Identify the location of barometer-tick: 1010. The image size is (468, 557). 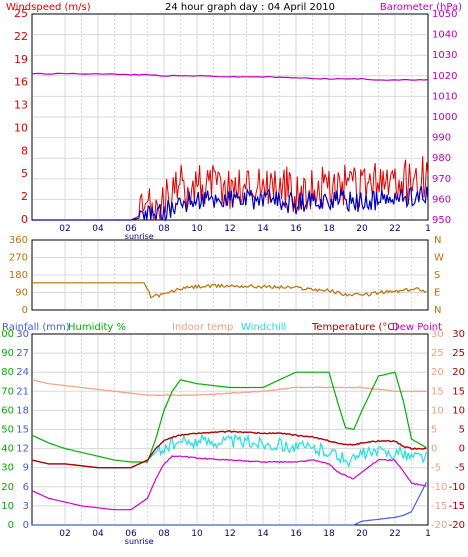
(444, 96).